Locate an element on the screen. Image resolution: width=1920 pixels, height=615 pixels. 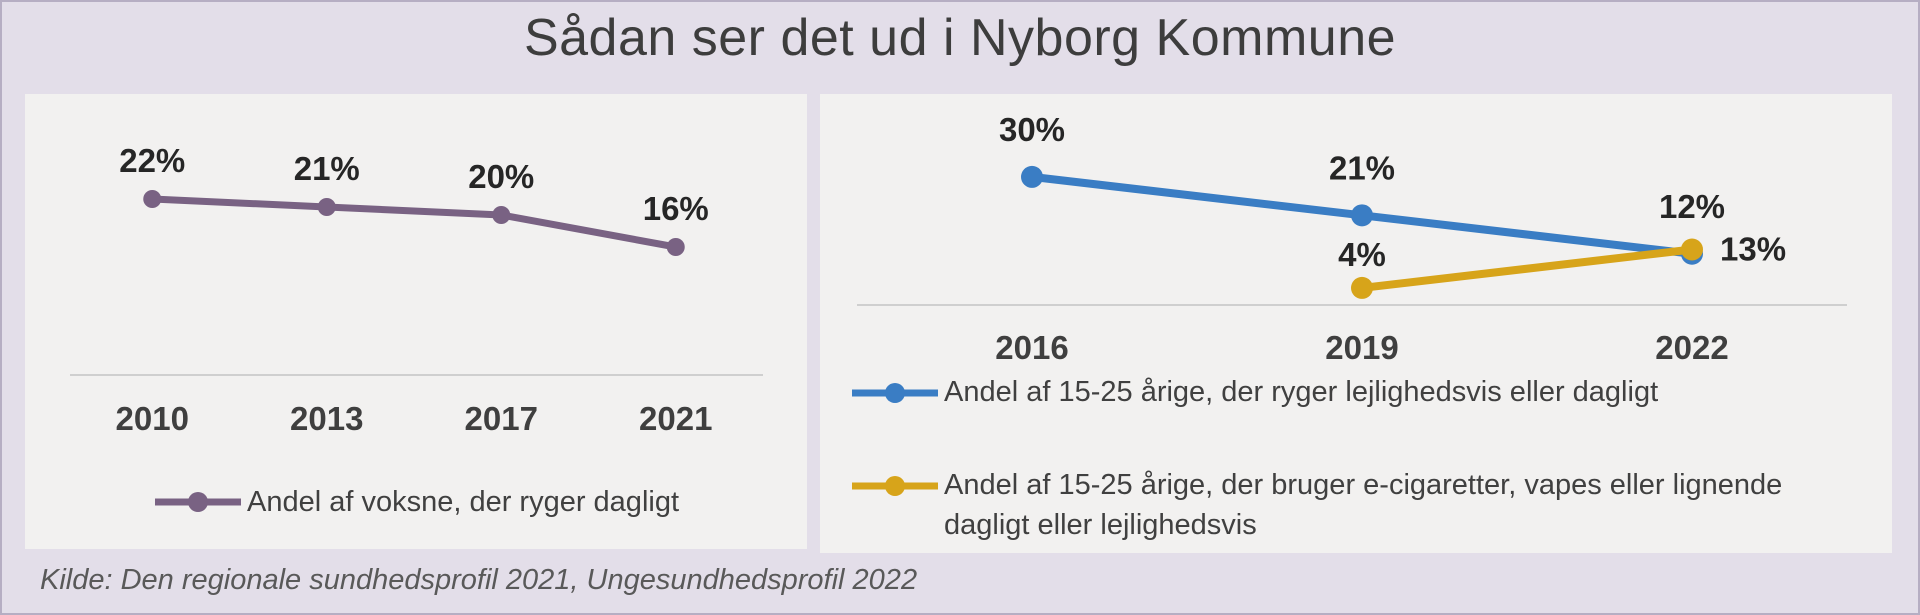
x-axis-tick-label: 2021 is located at coordinates (675, 418).